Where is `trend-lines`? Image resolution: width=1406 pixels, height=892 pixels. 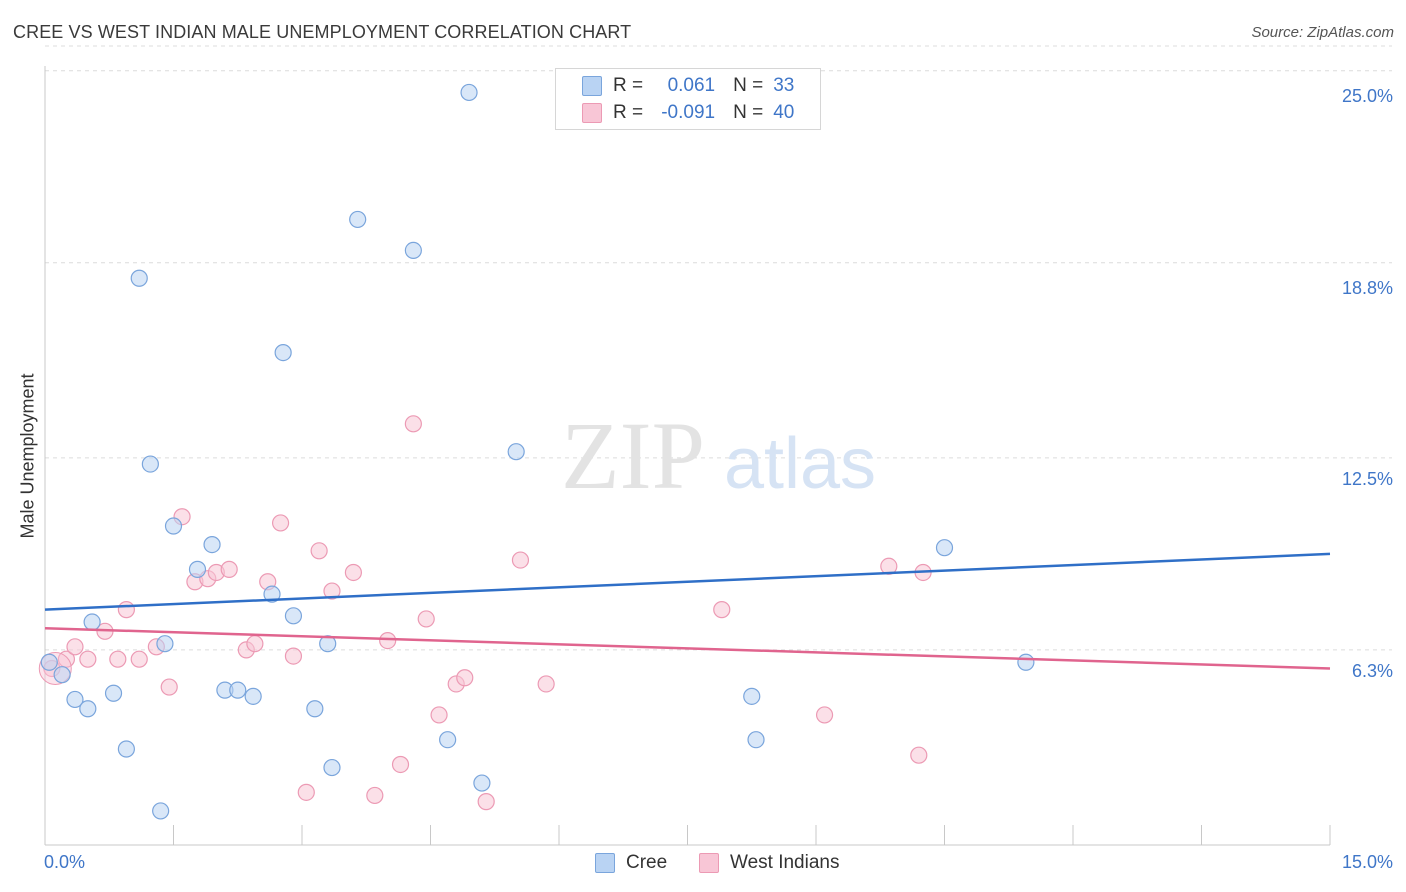 trend-lines is located at coordinates (687, 611).